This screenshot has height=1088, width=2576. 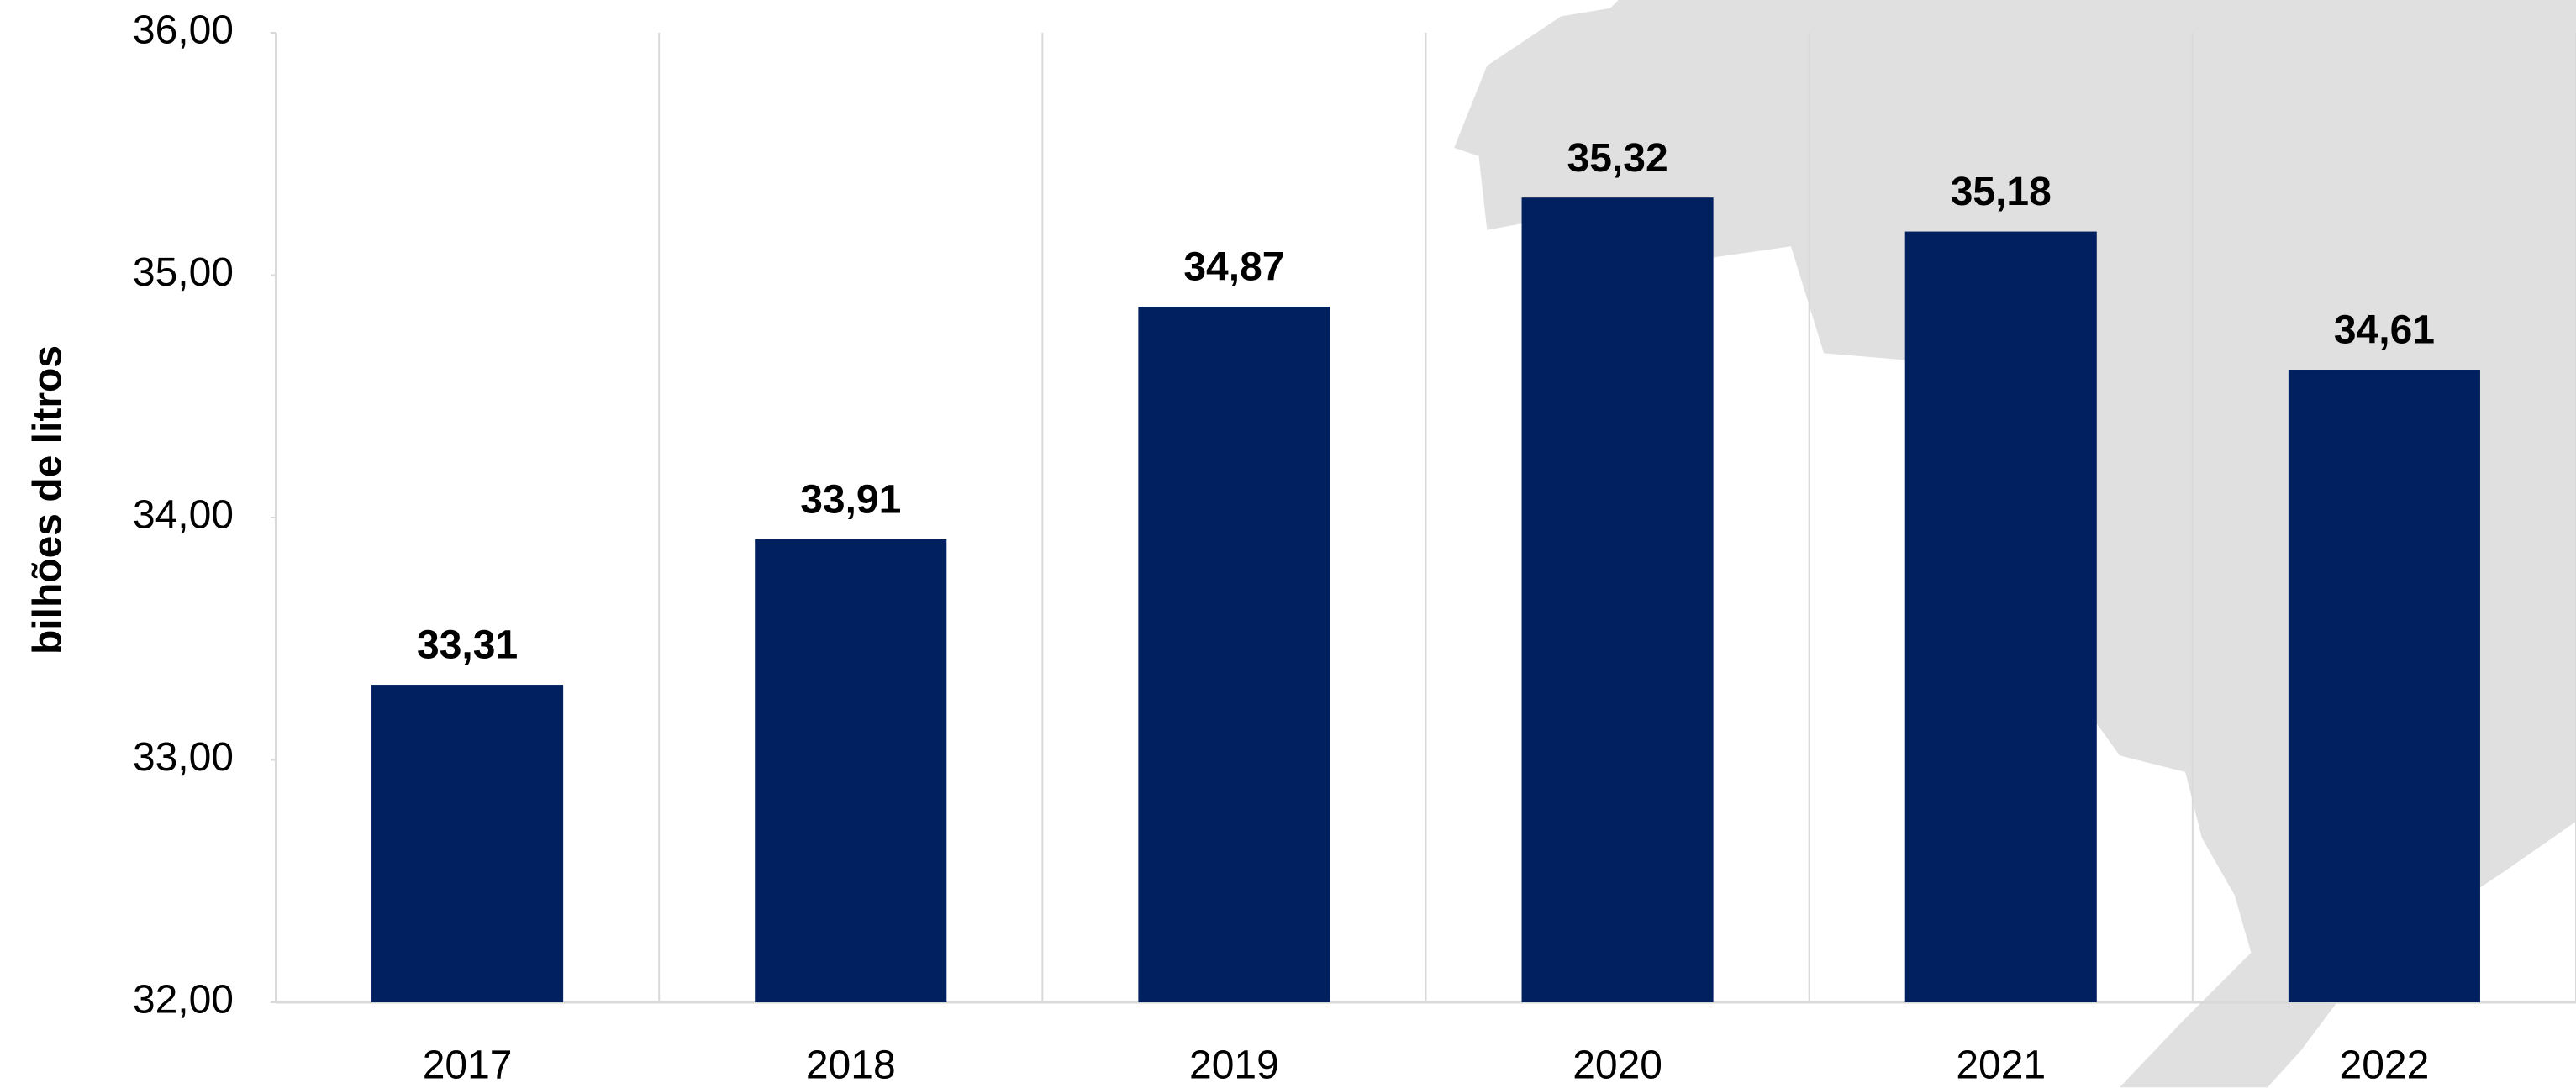 I want to click on y-tick-label: 34,00, so click(x=183, y=515).